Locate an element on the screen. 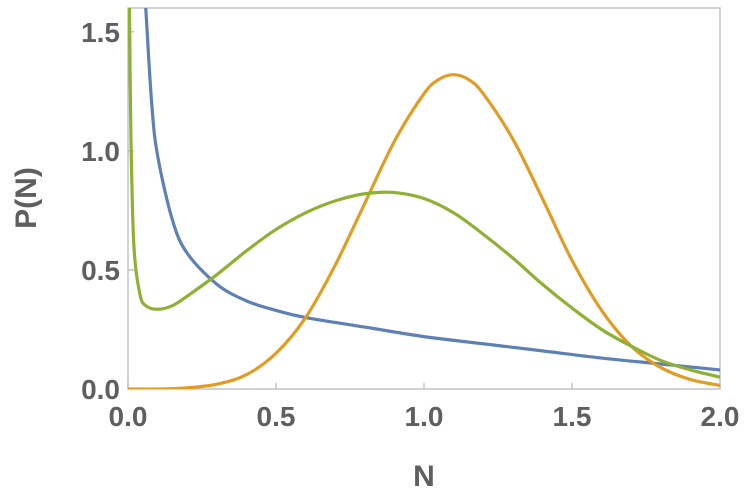 This screenshot has height=498, width=747. y-axis: 0.0 0.5 1.0 1.5 is located at coordinates (107, 211).